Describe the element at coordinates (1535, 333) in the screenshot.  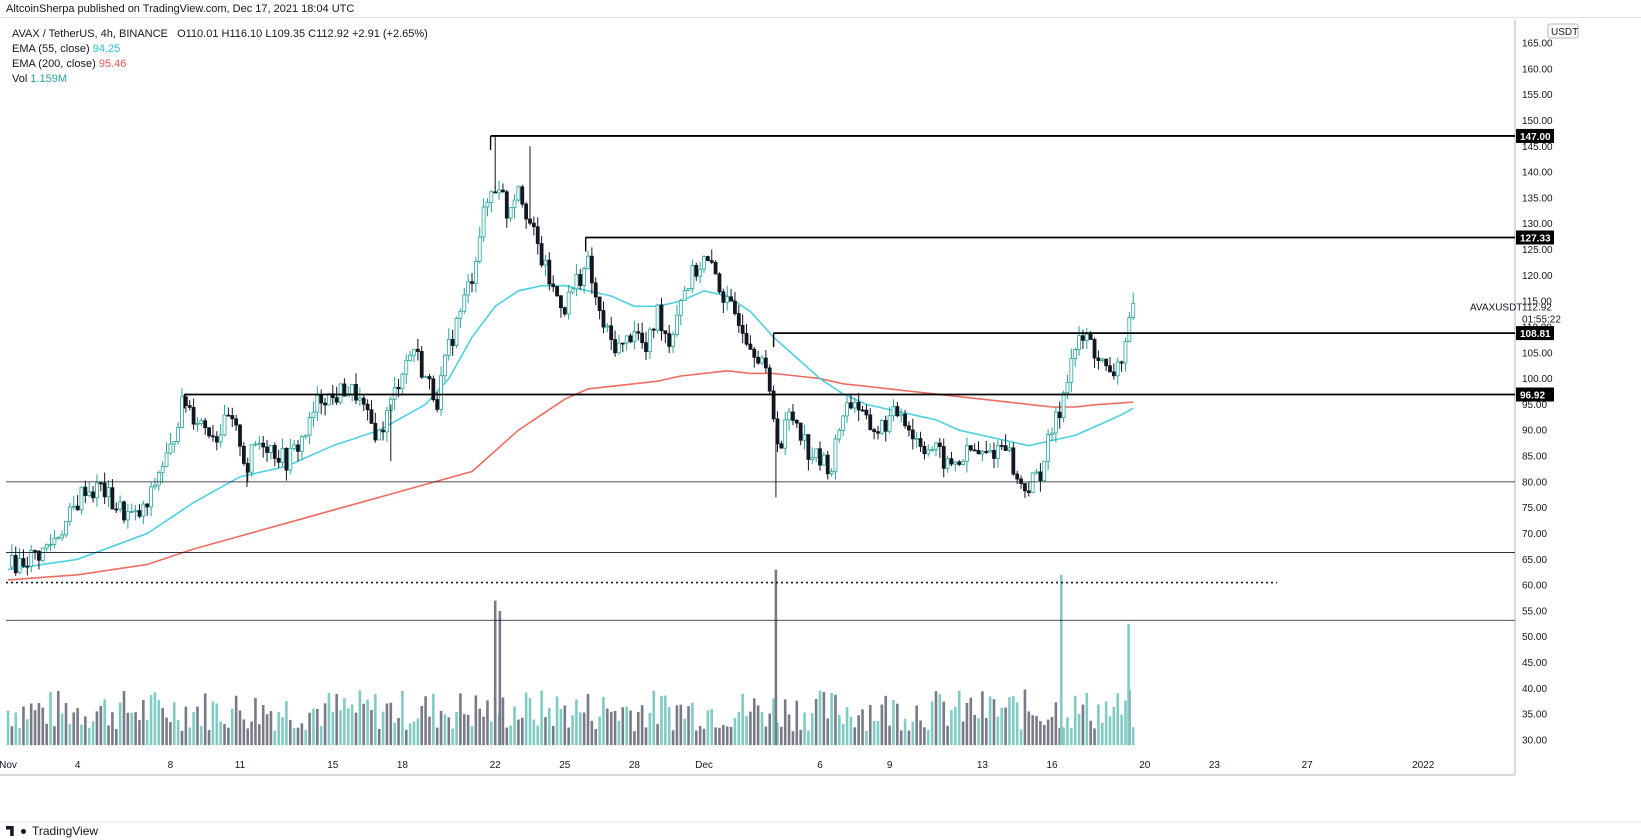
I see `level-price-box: 108.81` at that location.